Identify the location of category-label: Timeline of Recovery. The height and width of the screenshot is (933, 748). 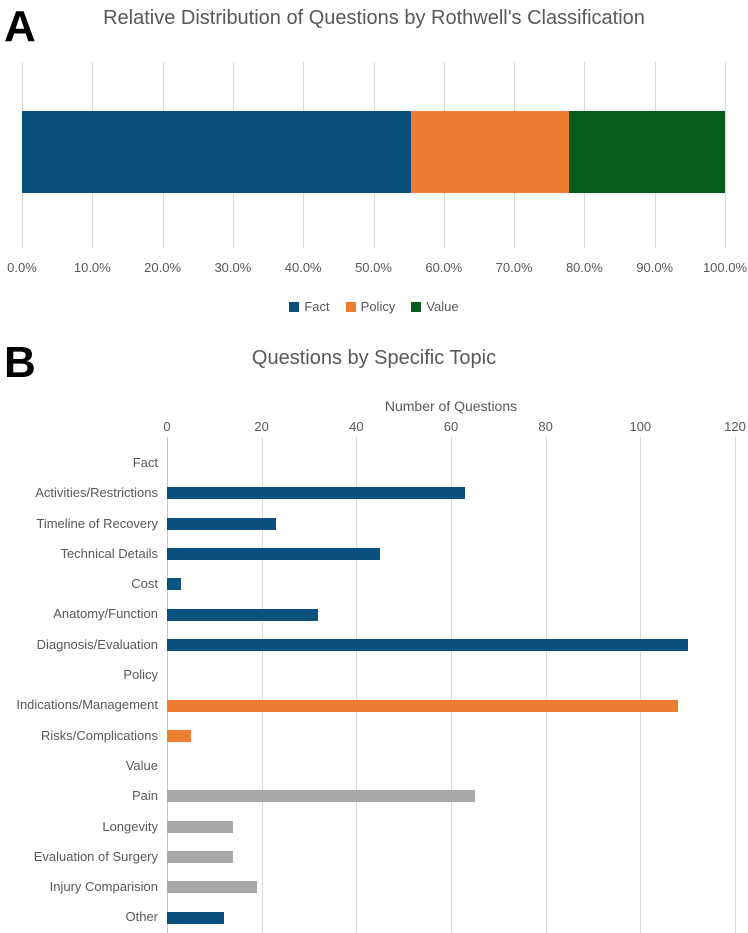
(97, 523).